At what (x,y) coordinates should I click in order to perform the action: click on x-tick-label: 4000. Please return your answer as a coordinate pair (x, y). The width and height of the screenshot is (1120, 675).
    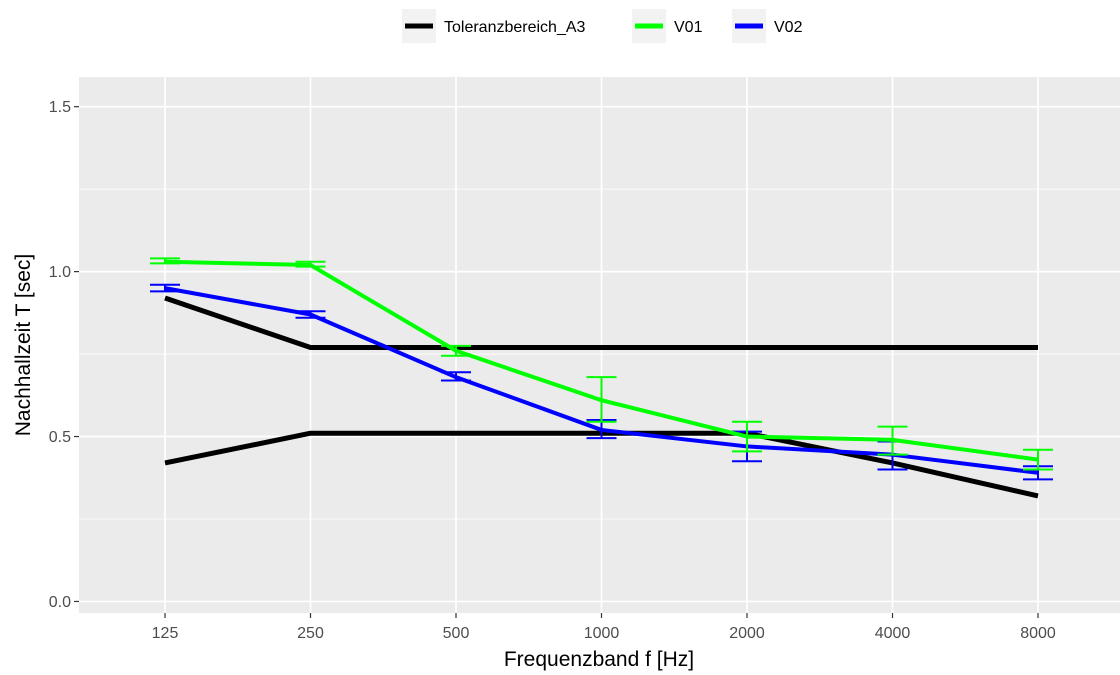
    Looking at the image, I should click on (893, 633).